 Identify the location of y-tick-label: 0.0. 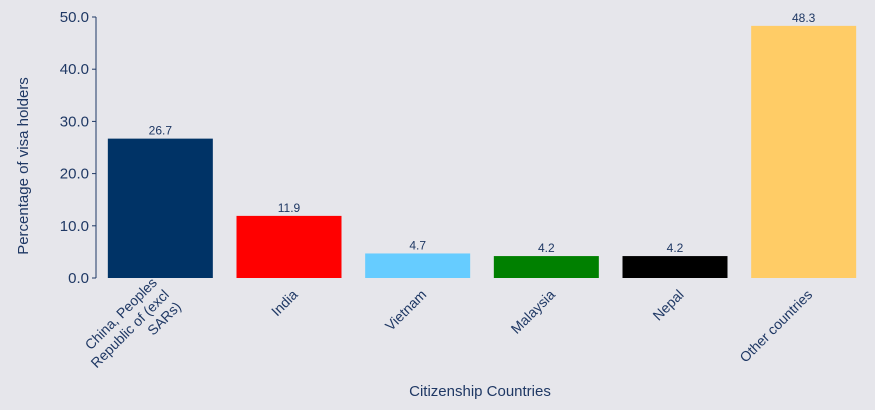
(78, 278).